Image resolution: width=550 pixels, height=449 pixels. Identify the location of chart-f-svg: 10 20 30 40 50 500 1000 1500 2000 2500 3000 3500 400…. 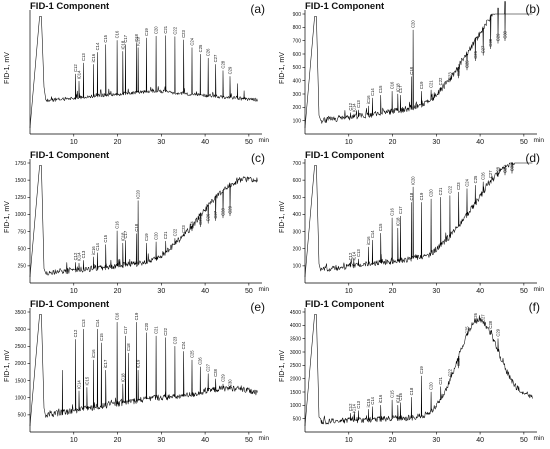
(413, 376).